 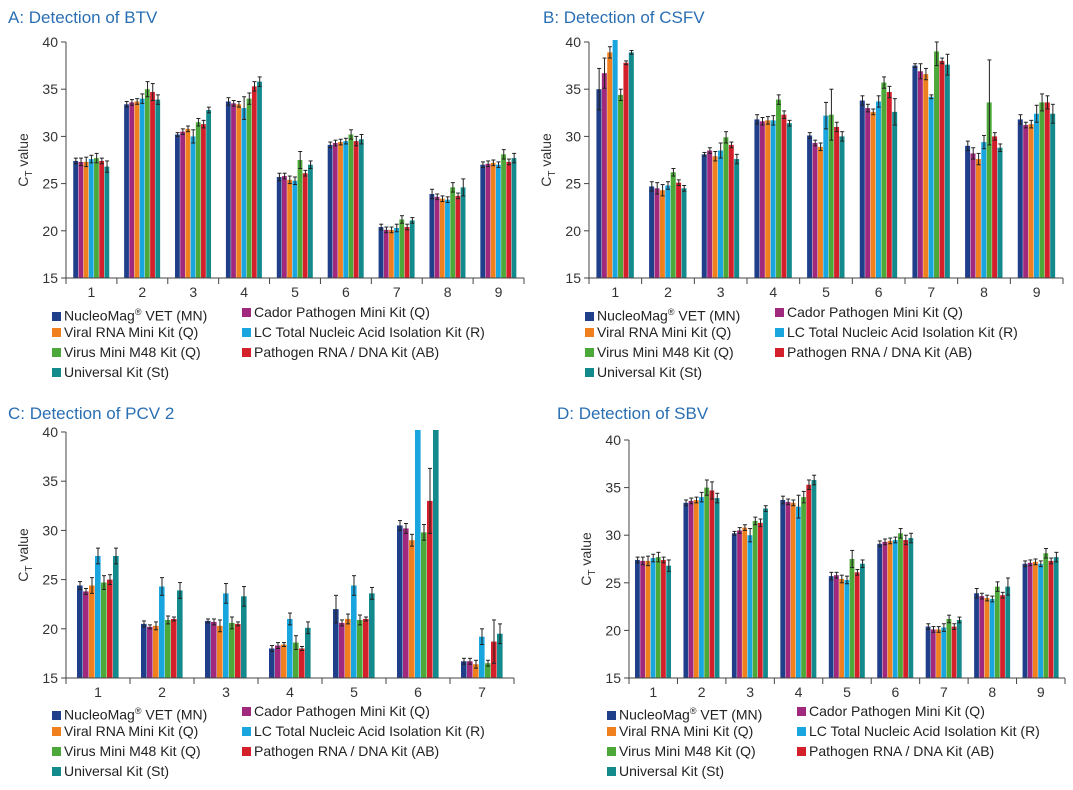 What do you see at coordinates (482, 692) in the screenshot?
I see `x-tick-label: 7` at bounding box center [482, 692].